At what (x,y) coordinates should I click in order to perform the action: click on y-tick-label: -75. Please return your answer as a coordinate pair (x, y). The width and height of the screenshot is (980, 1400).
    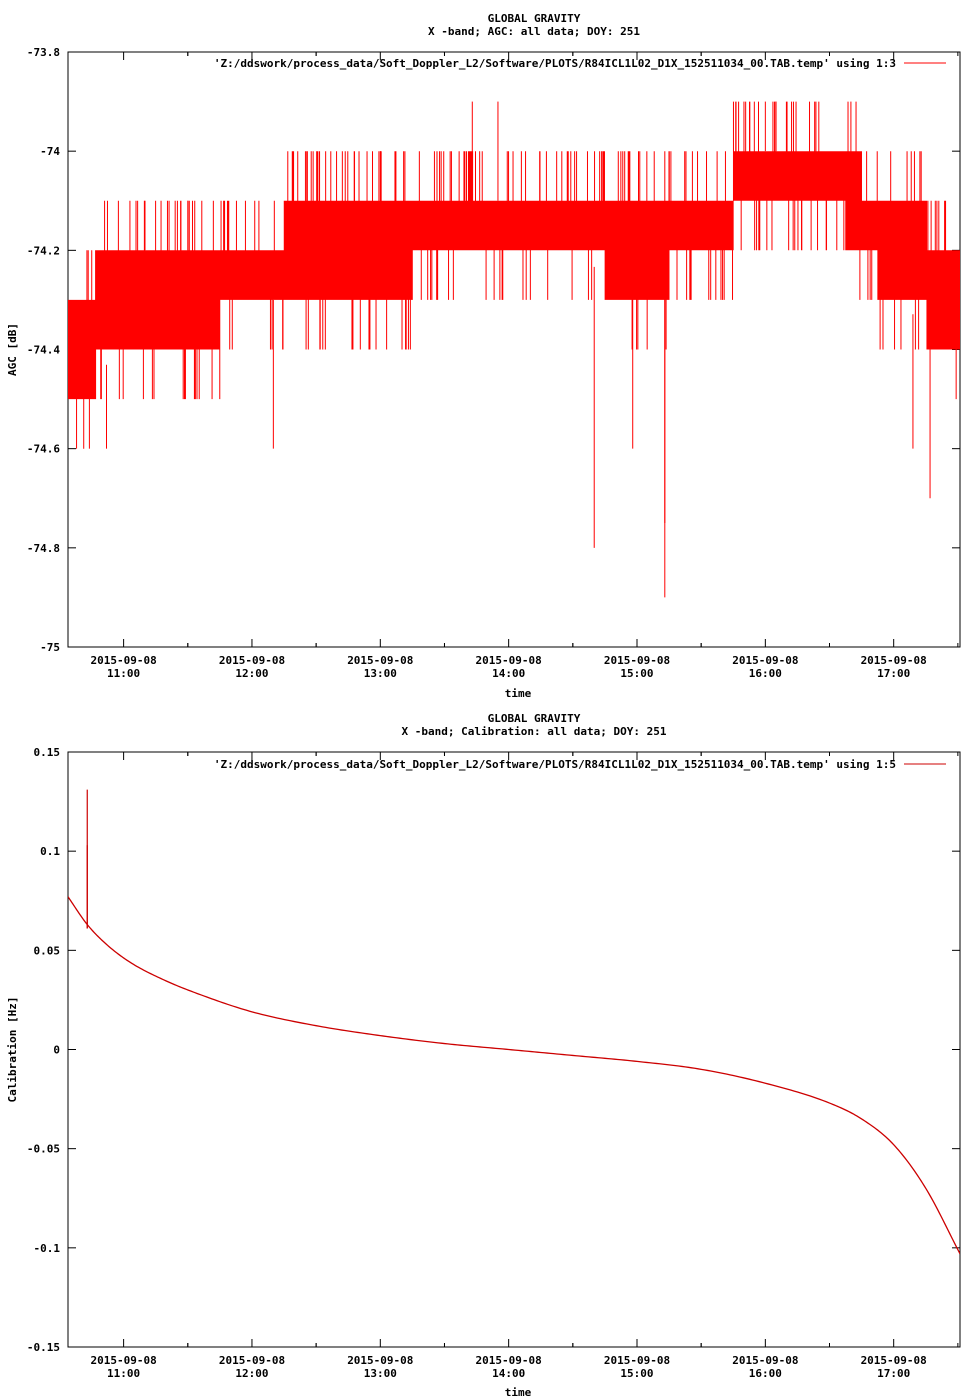
    Looking at the image, I should click on (50, 647).